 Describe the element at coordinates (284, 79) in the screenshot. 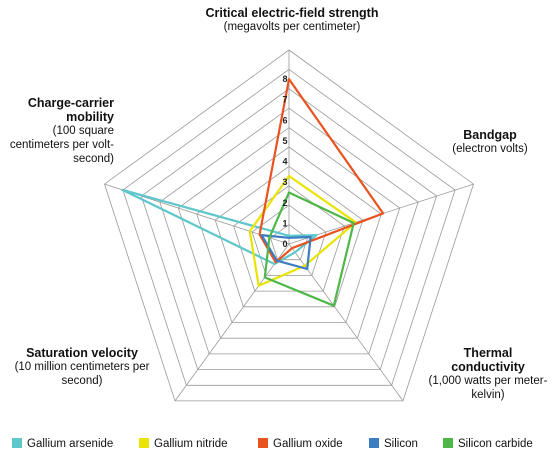

I see `tick-label: 8` at that location.